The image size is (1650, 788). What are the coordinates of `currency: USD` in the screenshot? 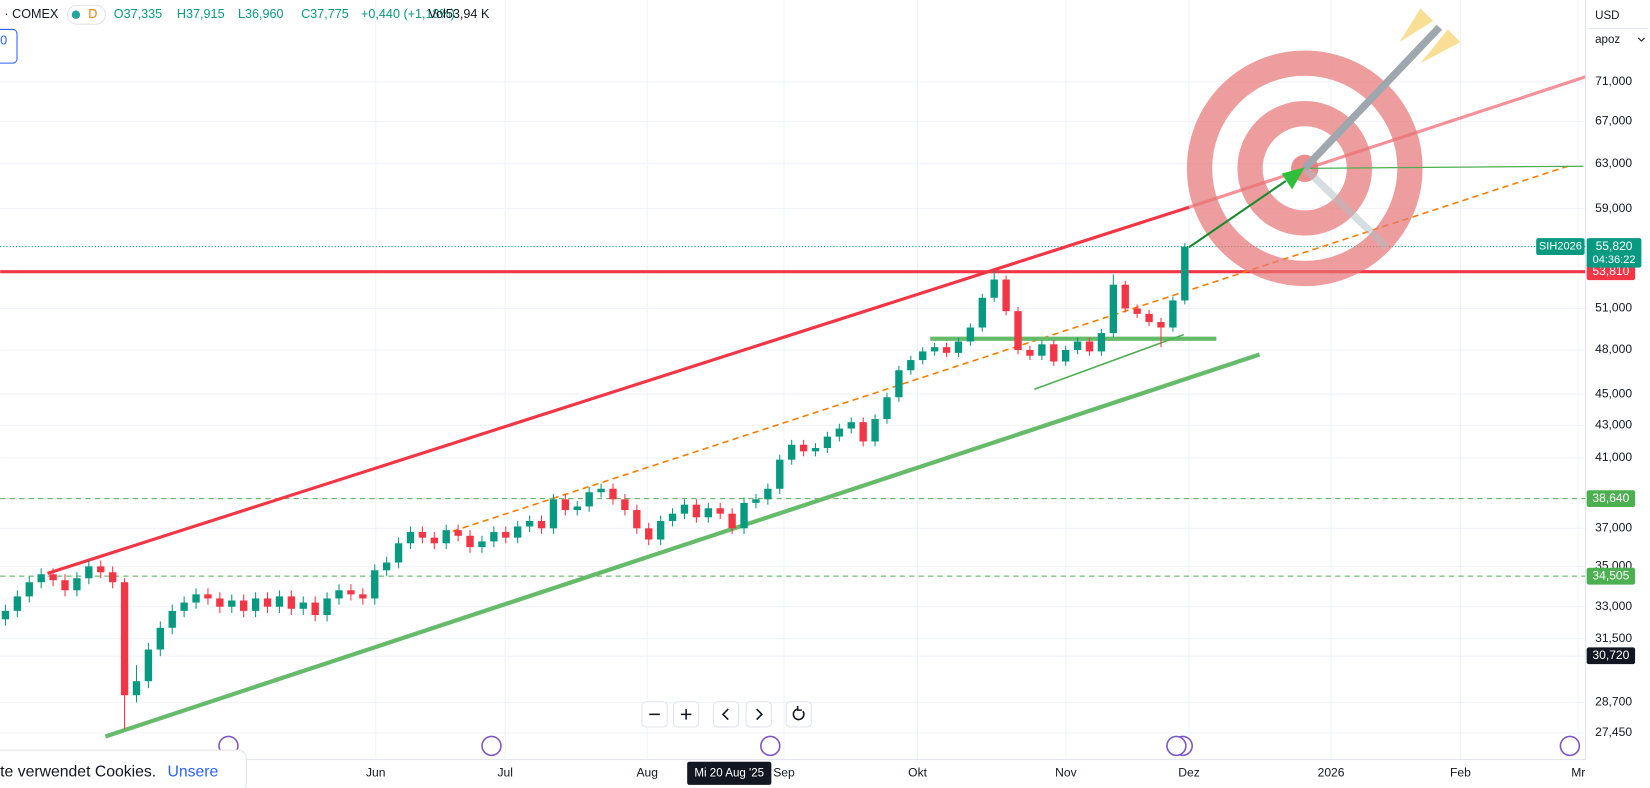 It's located at (1607, 16).